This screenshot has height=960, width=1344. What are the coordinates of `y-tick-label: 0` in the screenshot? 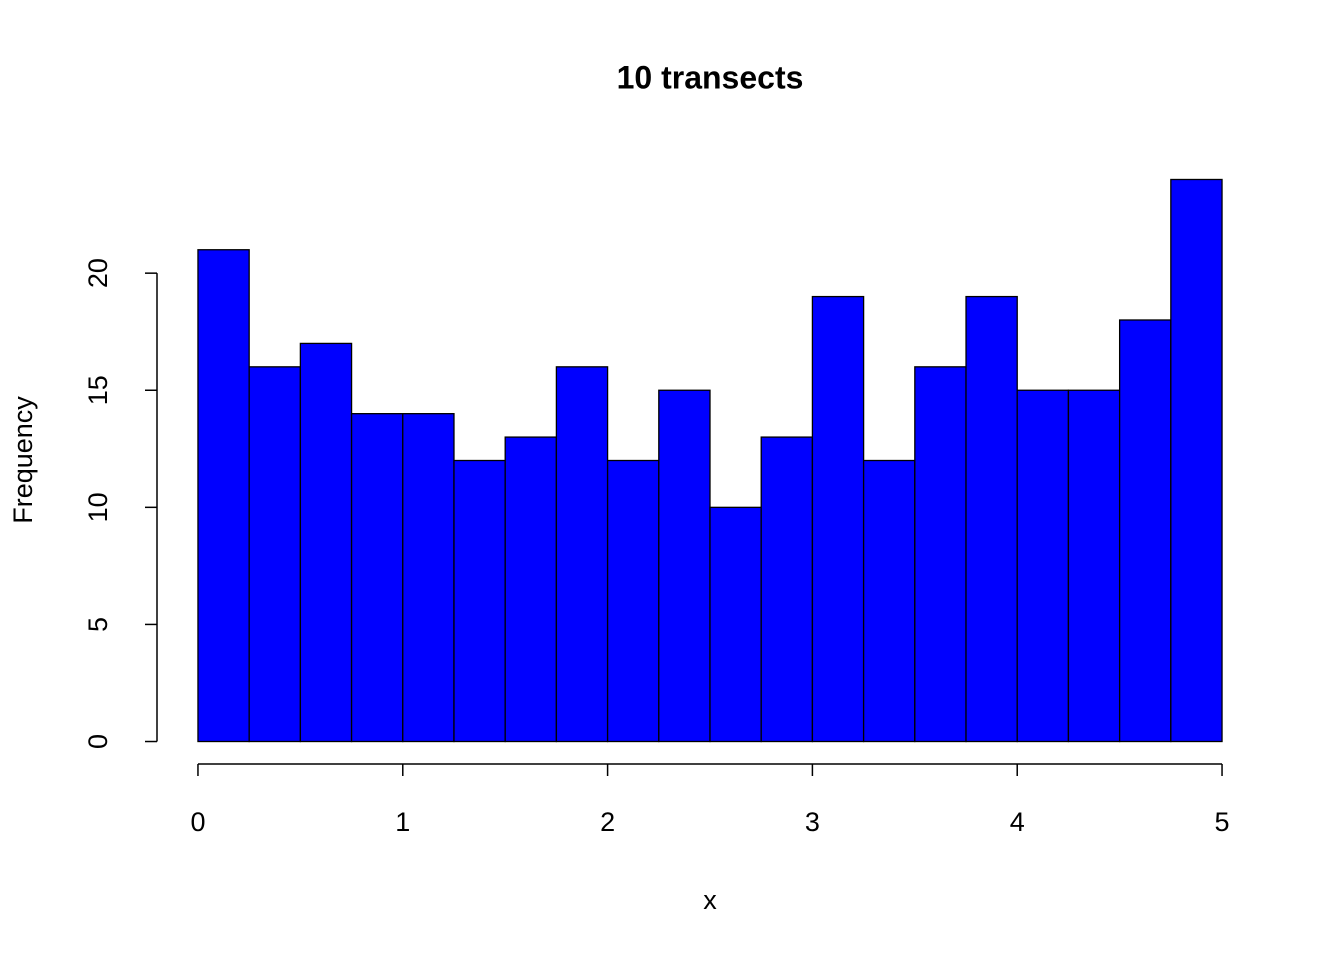 It's located at (98, 741).